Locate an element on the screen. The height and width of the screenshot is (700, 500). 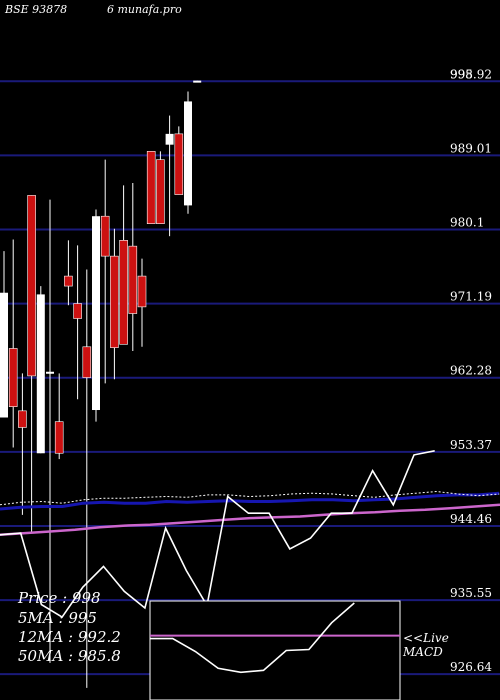
header-symbol: BSE 93878 is located at coordinates (36, 9).